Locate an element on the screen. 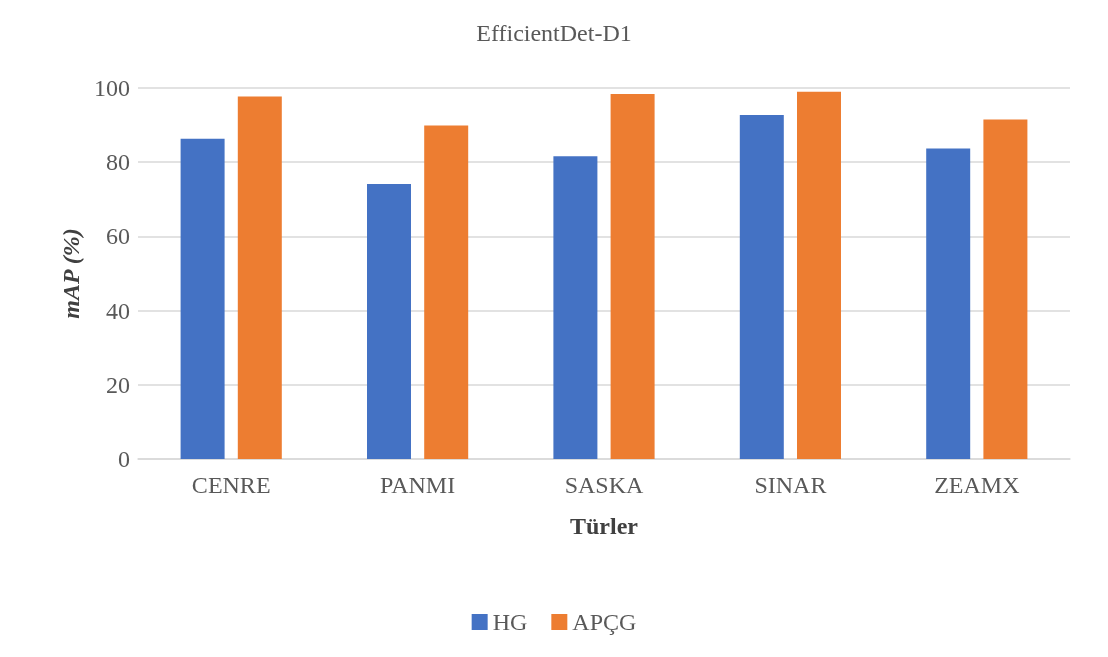 The image size is (1108, 657). x-tick-label: CENRE is located at coordinates (231, 485).